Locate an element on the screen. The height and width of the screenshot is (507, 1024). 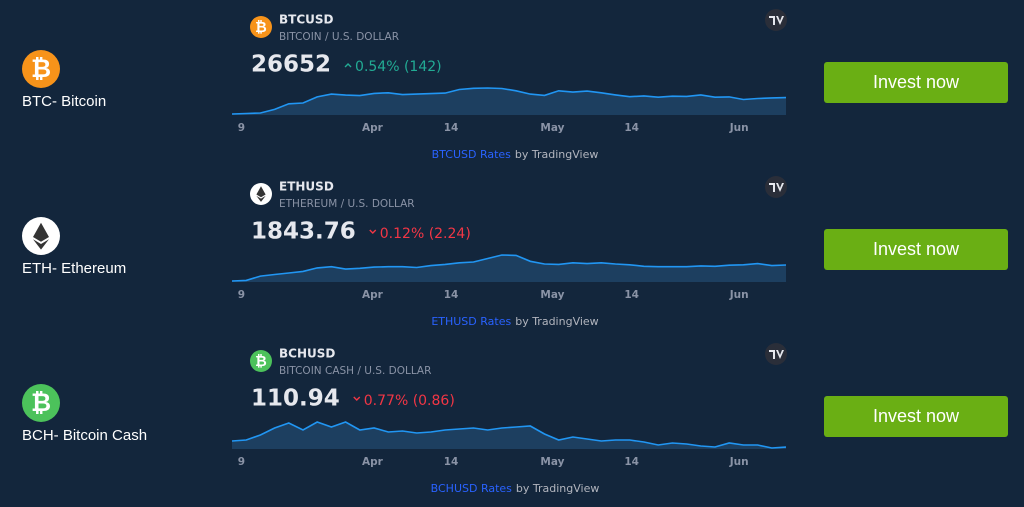
asset-name: ETH- Ethereum is located at coordinates (74, 268).